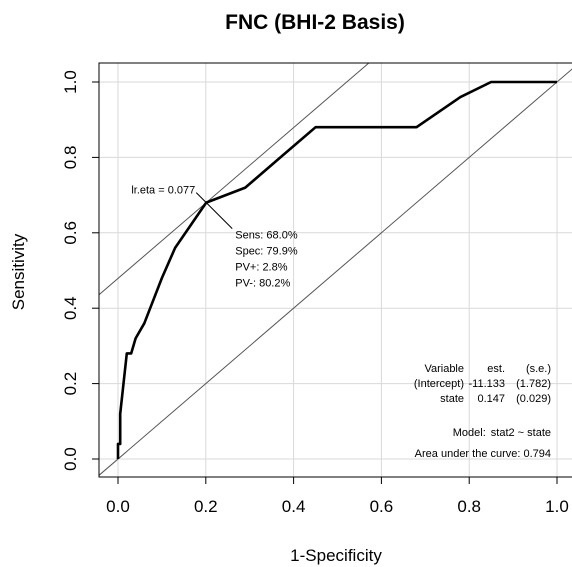  What do you see at coordinates (337, 496) in the screenshot?
I see `x-axis-ticks: 0.0 0.2 0.4 0.6 0.8 1.0` at bounding box center [337, 496].